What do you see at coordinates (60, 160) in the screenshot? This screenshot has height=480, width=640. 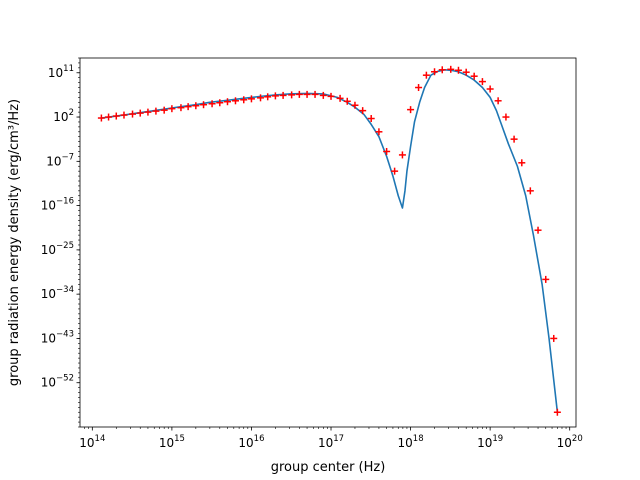 I see `y-tick-label: 10⁻⁷` at bounding box center [60, 160].